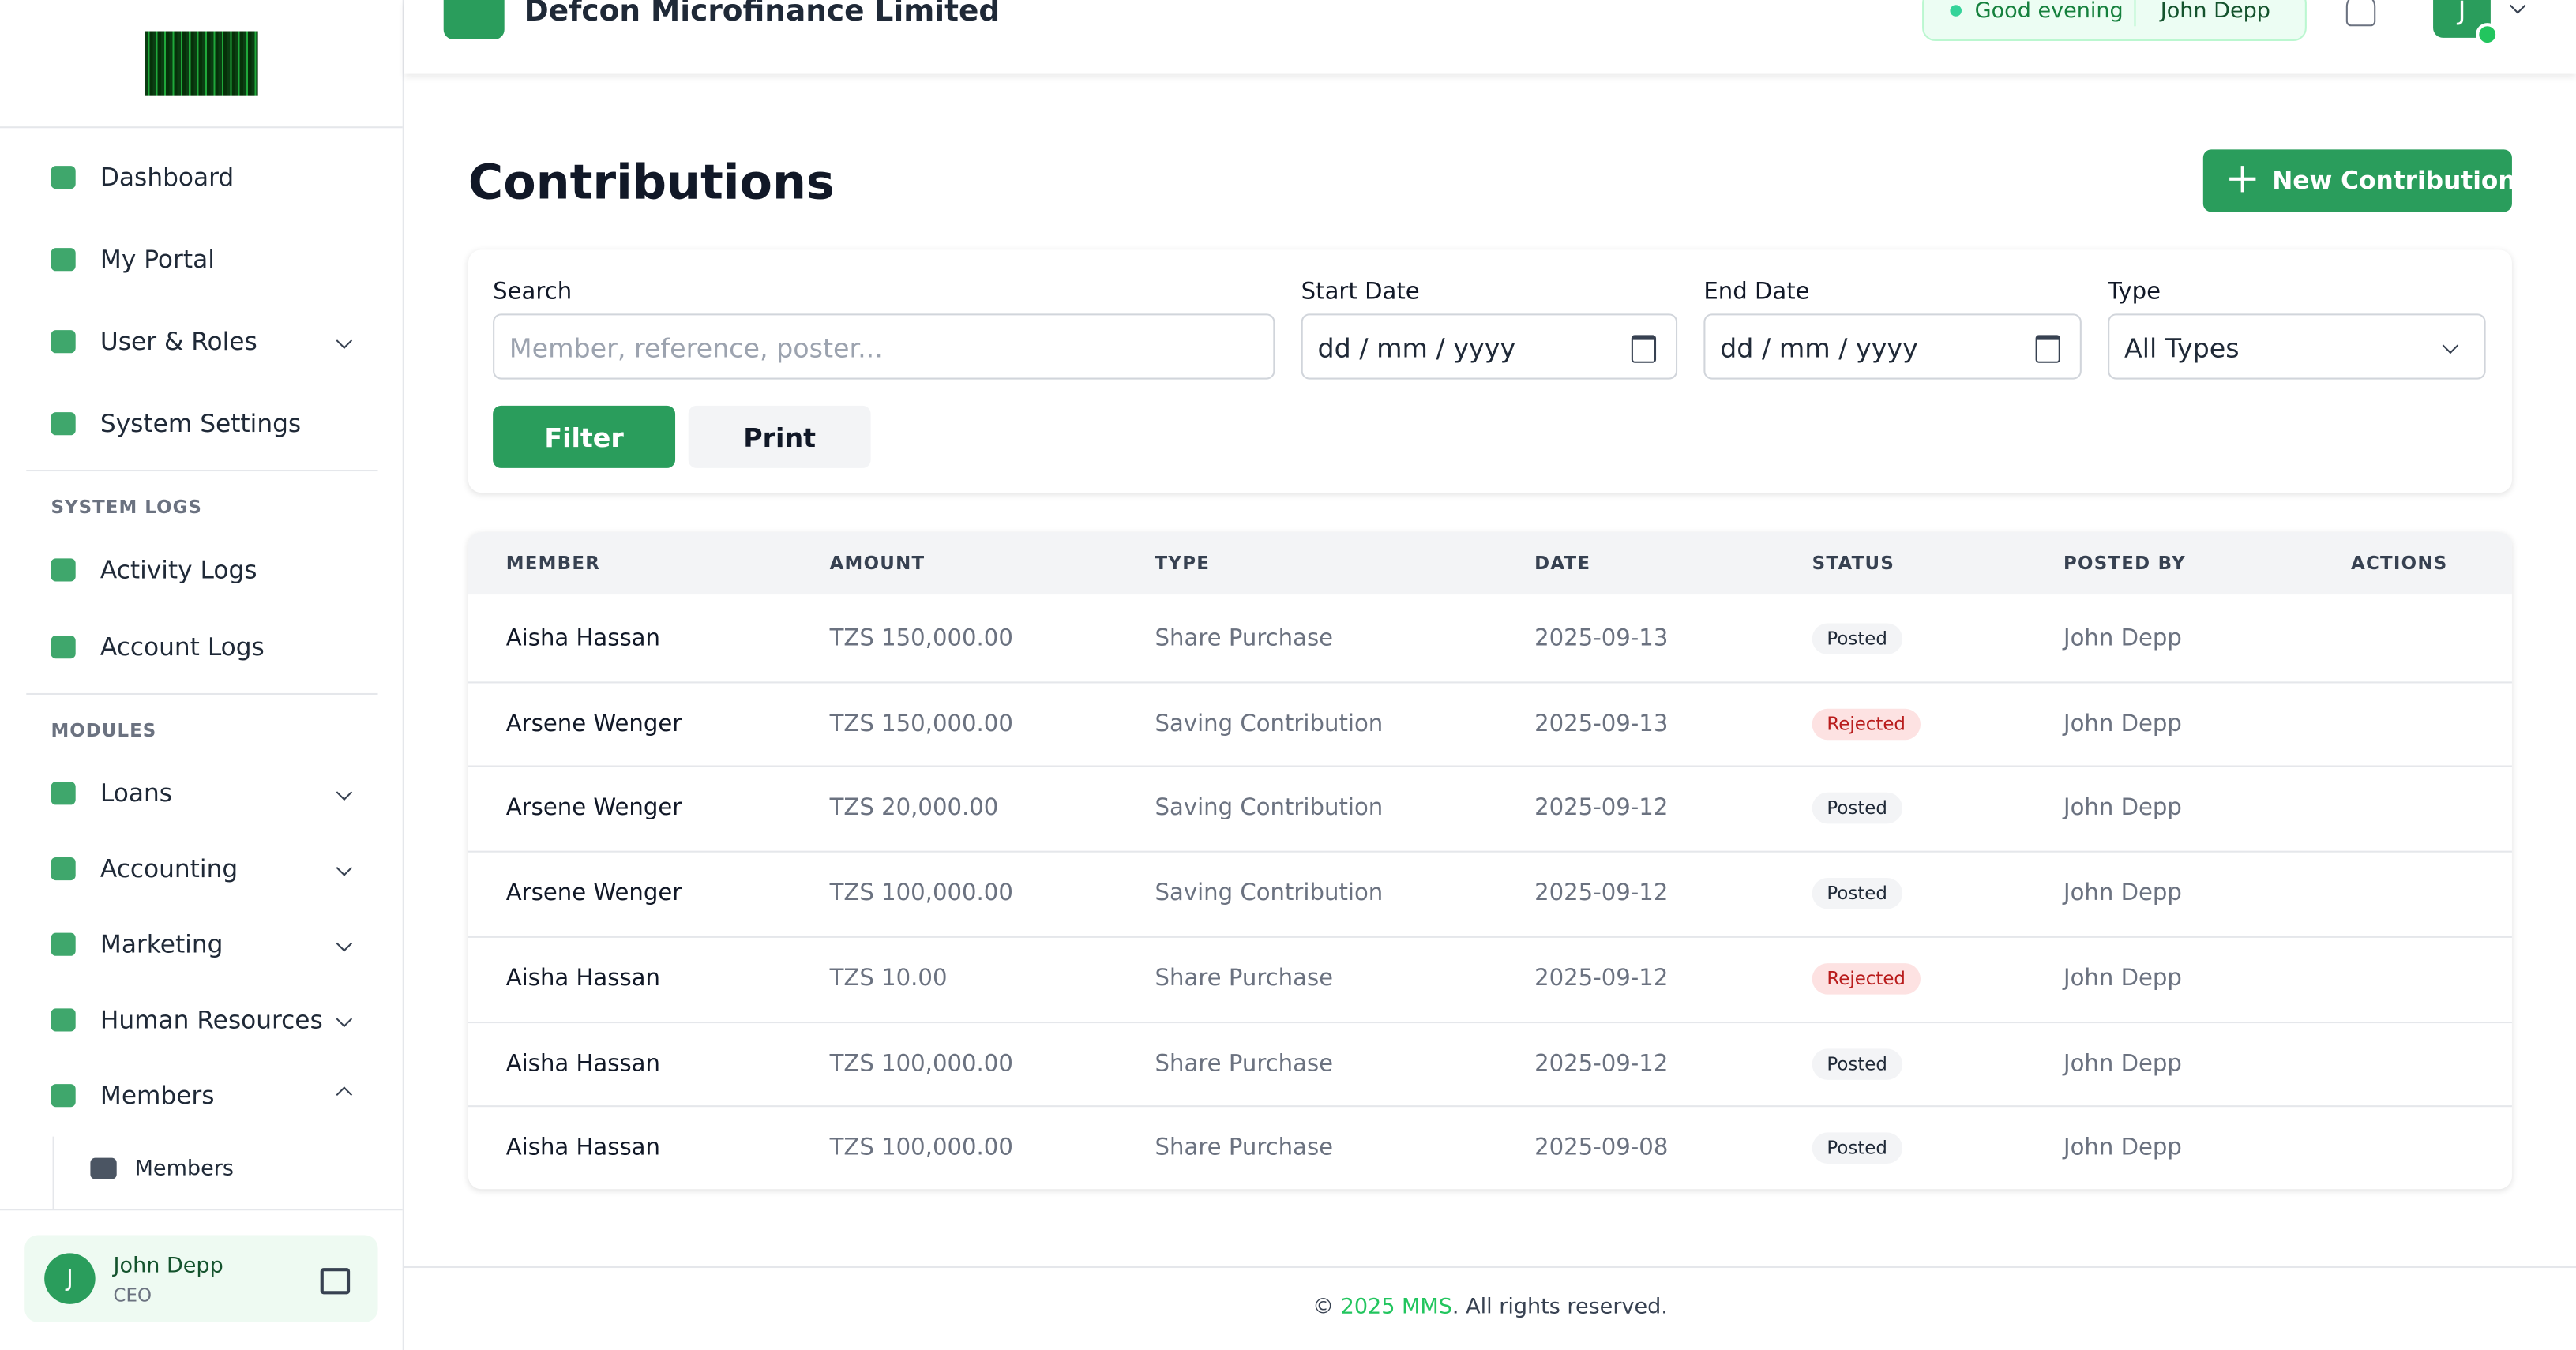 This screenshot has height=1350, width=2576. I want to click on page-title: Contributions, so click(651, 182).